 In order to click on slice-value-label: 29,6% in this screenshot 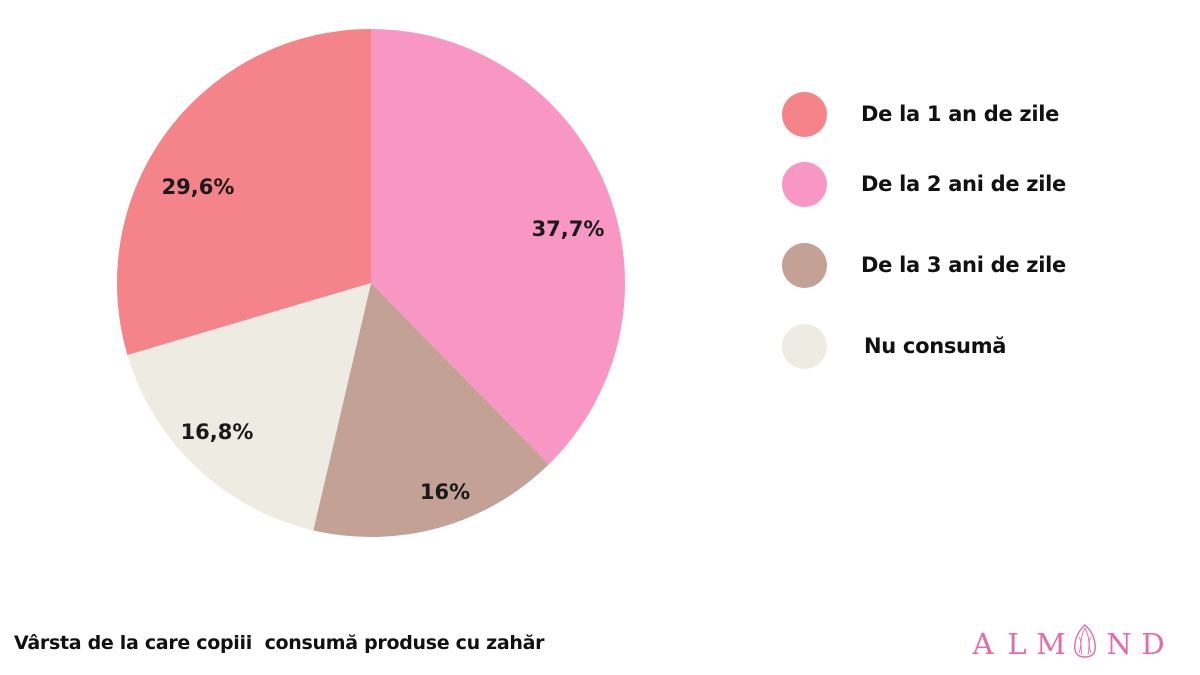, I will do `click(198, 187)`.